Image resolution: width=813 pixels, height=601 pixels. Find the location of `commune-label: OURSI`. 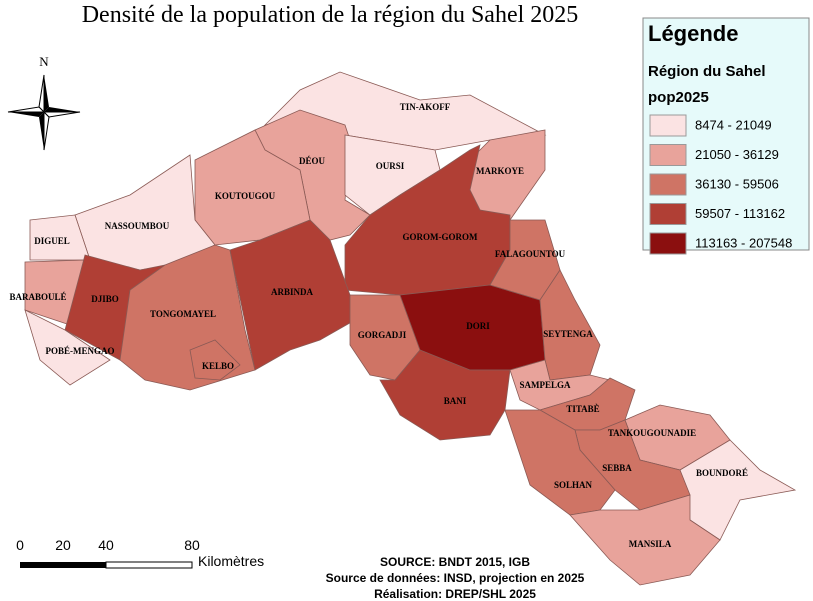

commune-label: OURSI is located at coordinates (390, 166).